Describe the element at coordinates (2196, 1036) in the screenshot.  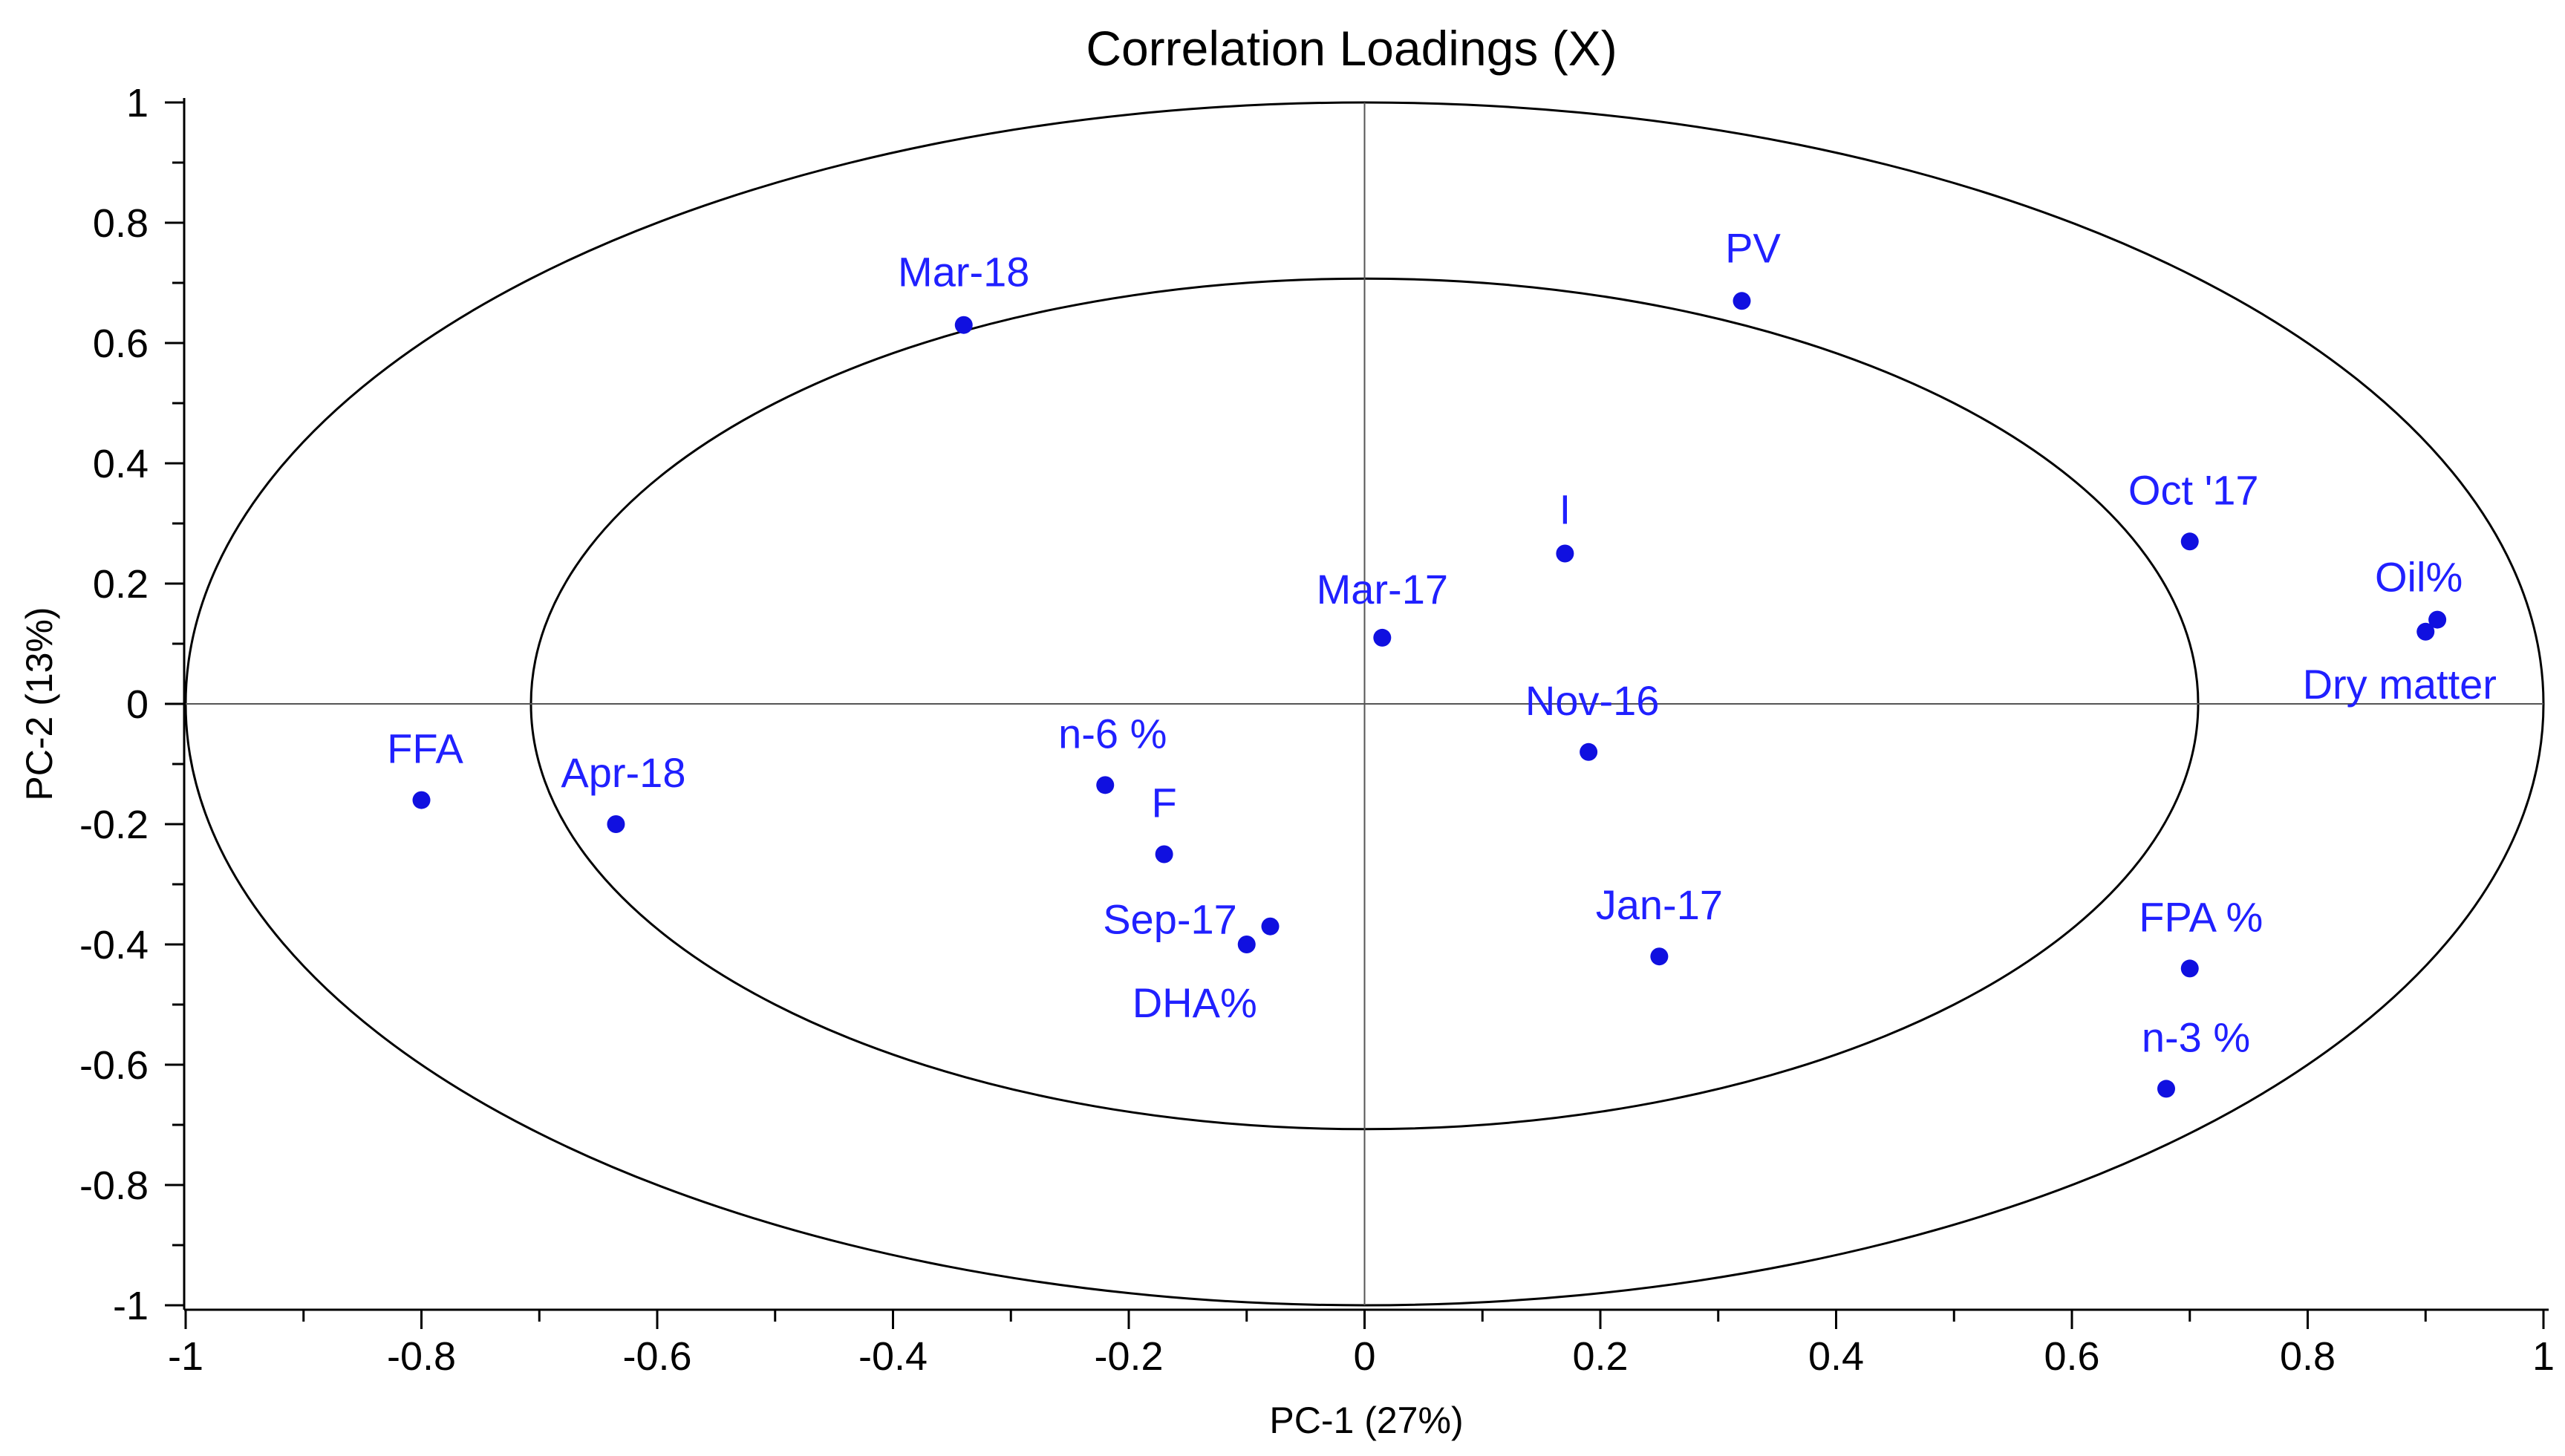
I see `label-n-3: n-3 %` at that location.